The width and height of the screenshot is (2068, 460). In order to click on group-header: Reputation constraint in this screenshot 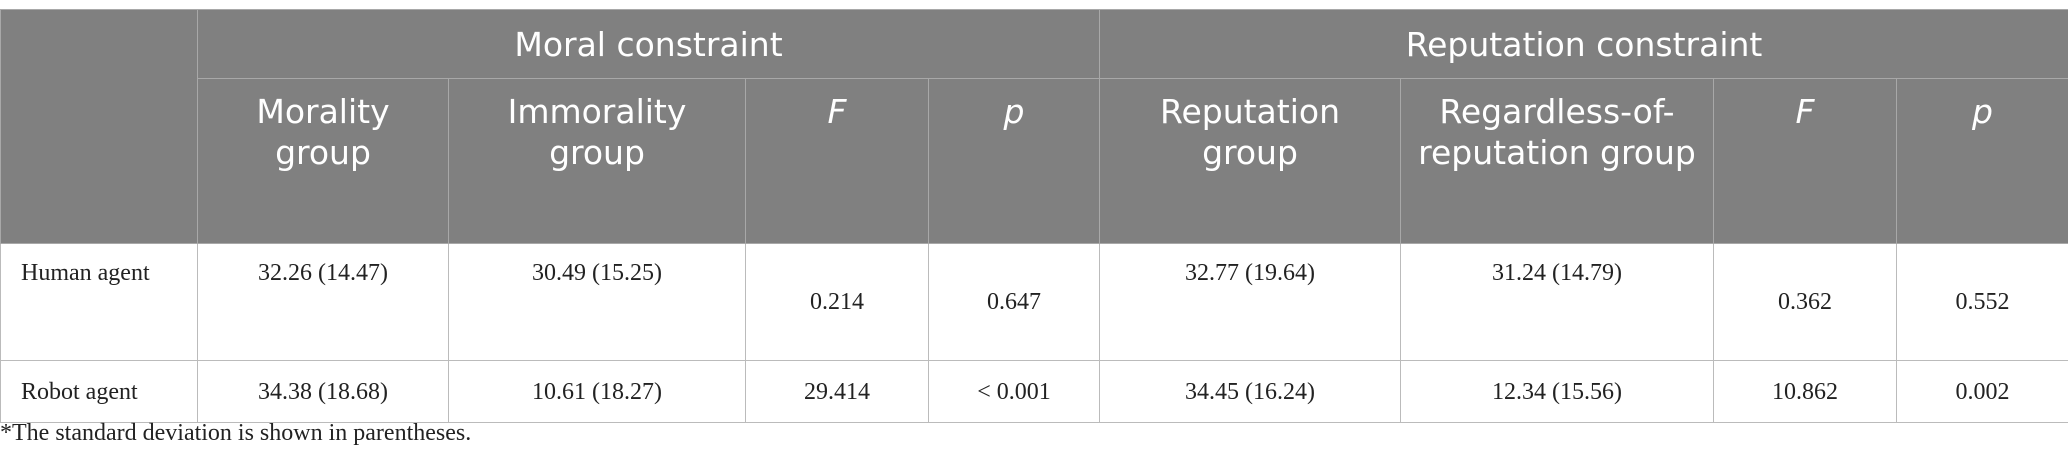, I will do `click(1583, 44)`.